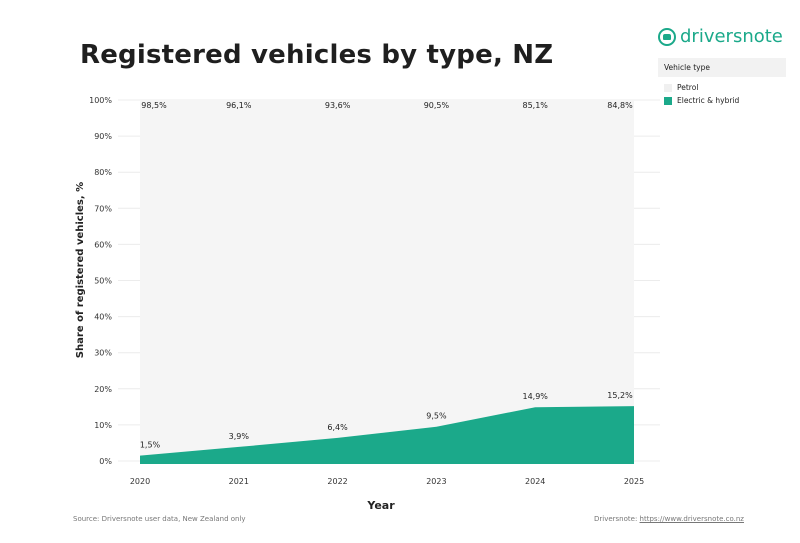  What do you see at coordinates (667, 36) in the screenshot?
I see `car-icon` at bounding box center [667, 36].